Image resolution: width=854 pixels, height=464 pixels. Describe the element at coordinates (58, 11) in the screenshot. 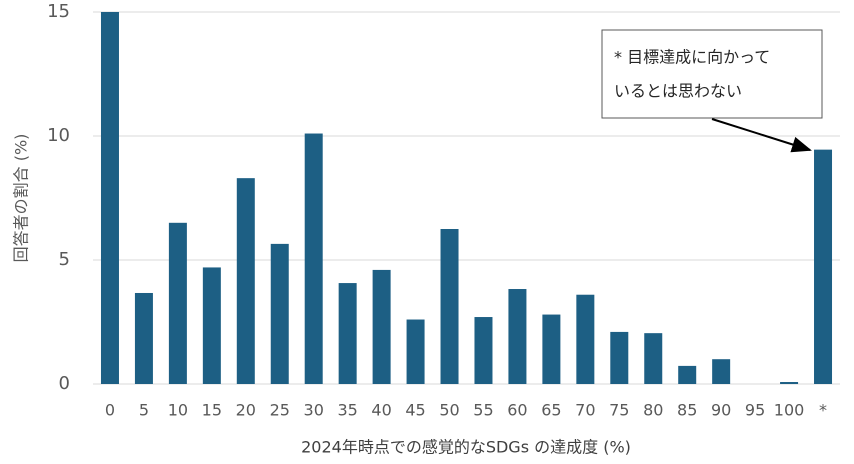

I see `y-tick-label: 15` at that location.